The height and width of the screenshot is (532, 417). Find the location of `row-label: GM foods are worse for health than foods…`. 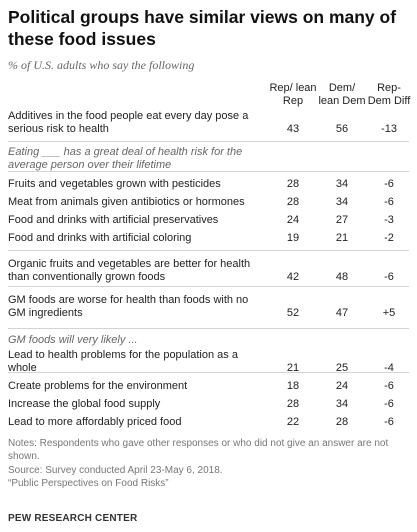

row-label: GM foods are worse for health than foods… is located at coordinates (128, 306).